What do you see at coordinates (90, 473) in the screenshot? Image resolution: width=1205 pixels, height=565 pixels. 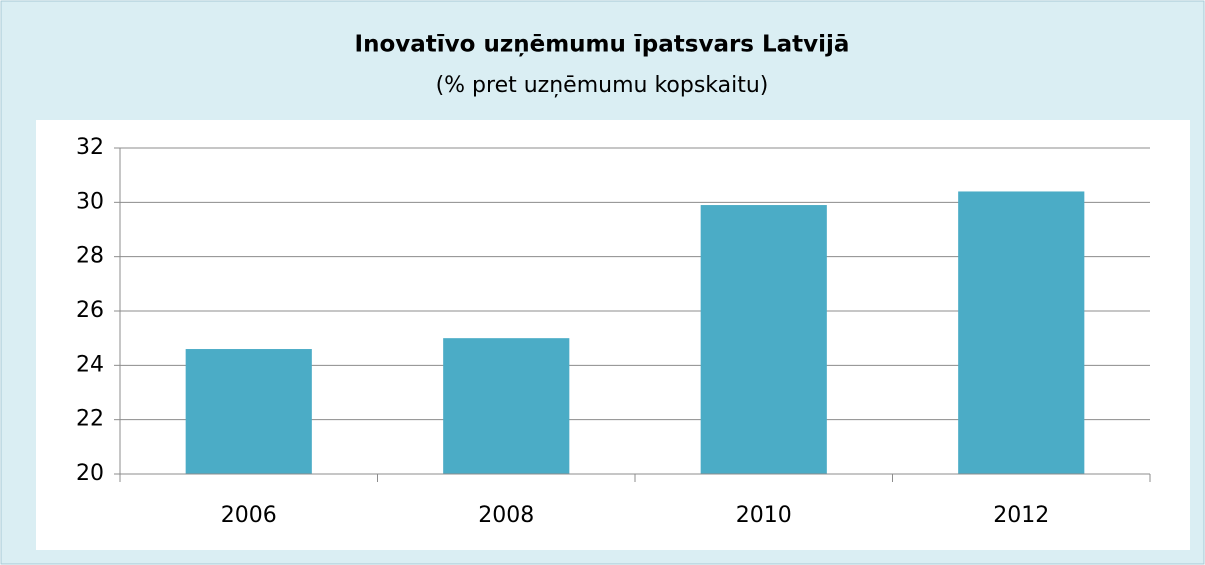 I see `y-tick-label: 20` at bounding box center [90, 473].